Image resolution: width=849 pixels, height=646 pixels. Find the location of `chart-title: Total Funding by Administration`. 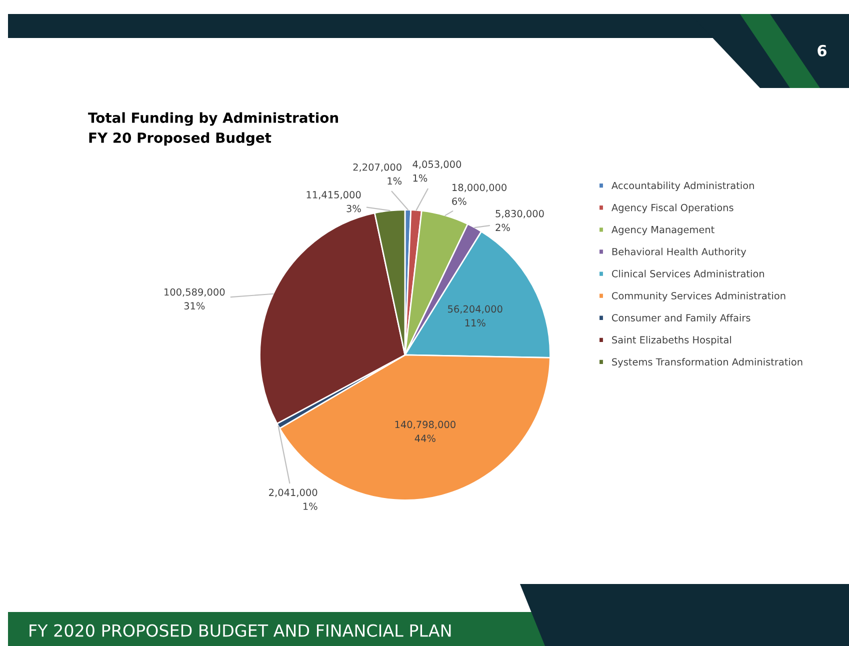

chart-title: Total Funding by Administration is located at coordinates (213, 119).